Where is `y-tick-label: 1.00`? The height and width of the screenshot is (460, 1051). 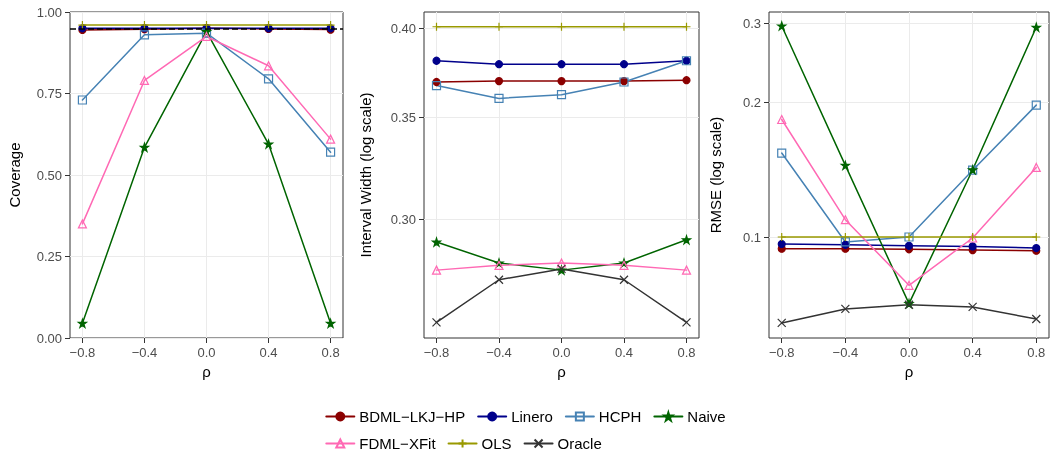 y-tick-label: 1.00 is located at coordinates (49, 12).